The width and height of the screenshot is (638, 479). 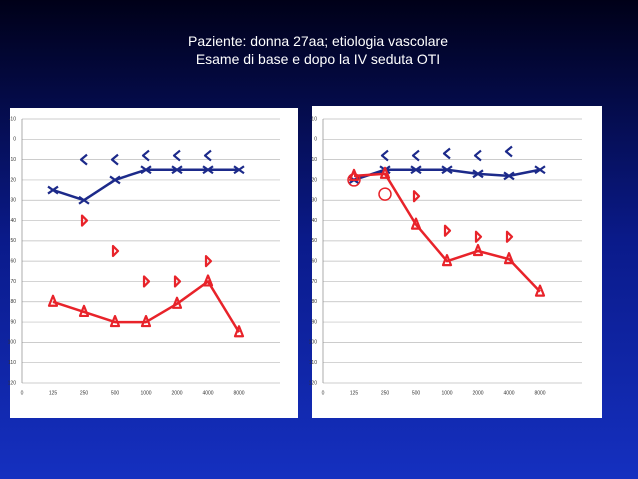 What do you see at coordinates (318, 59) in the screenshot?
I see `slide-subtitle: Esame di base e dopo la IV seduta OTI` at bounding box center [318, 59].